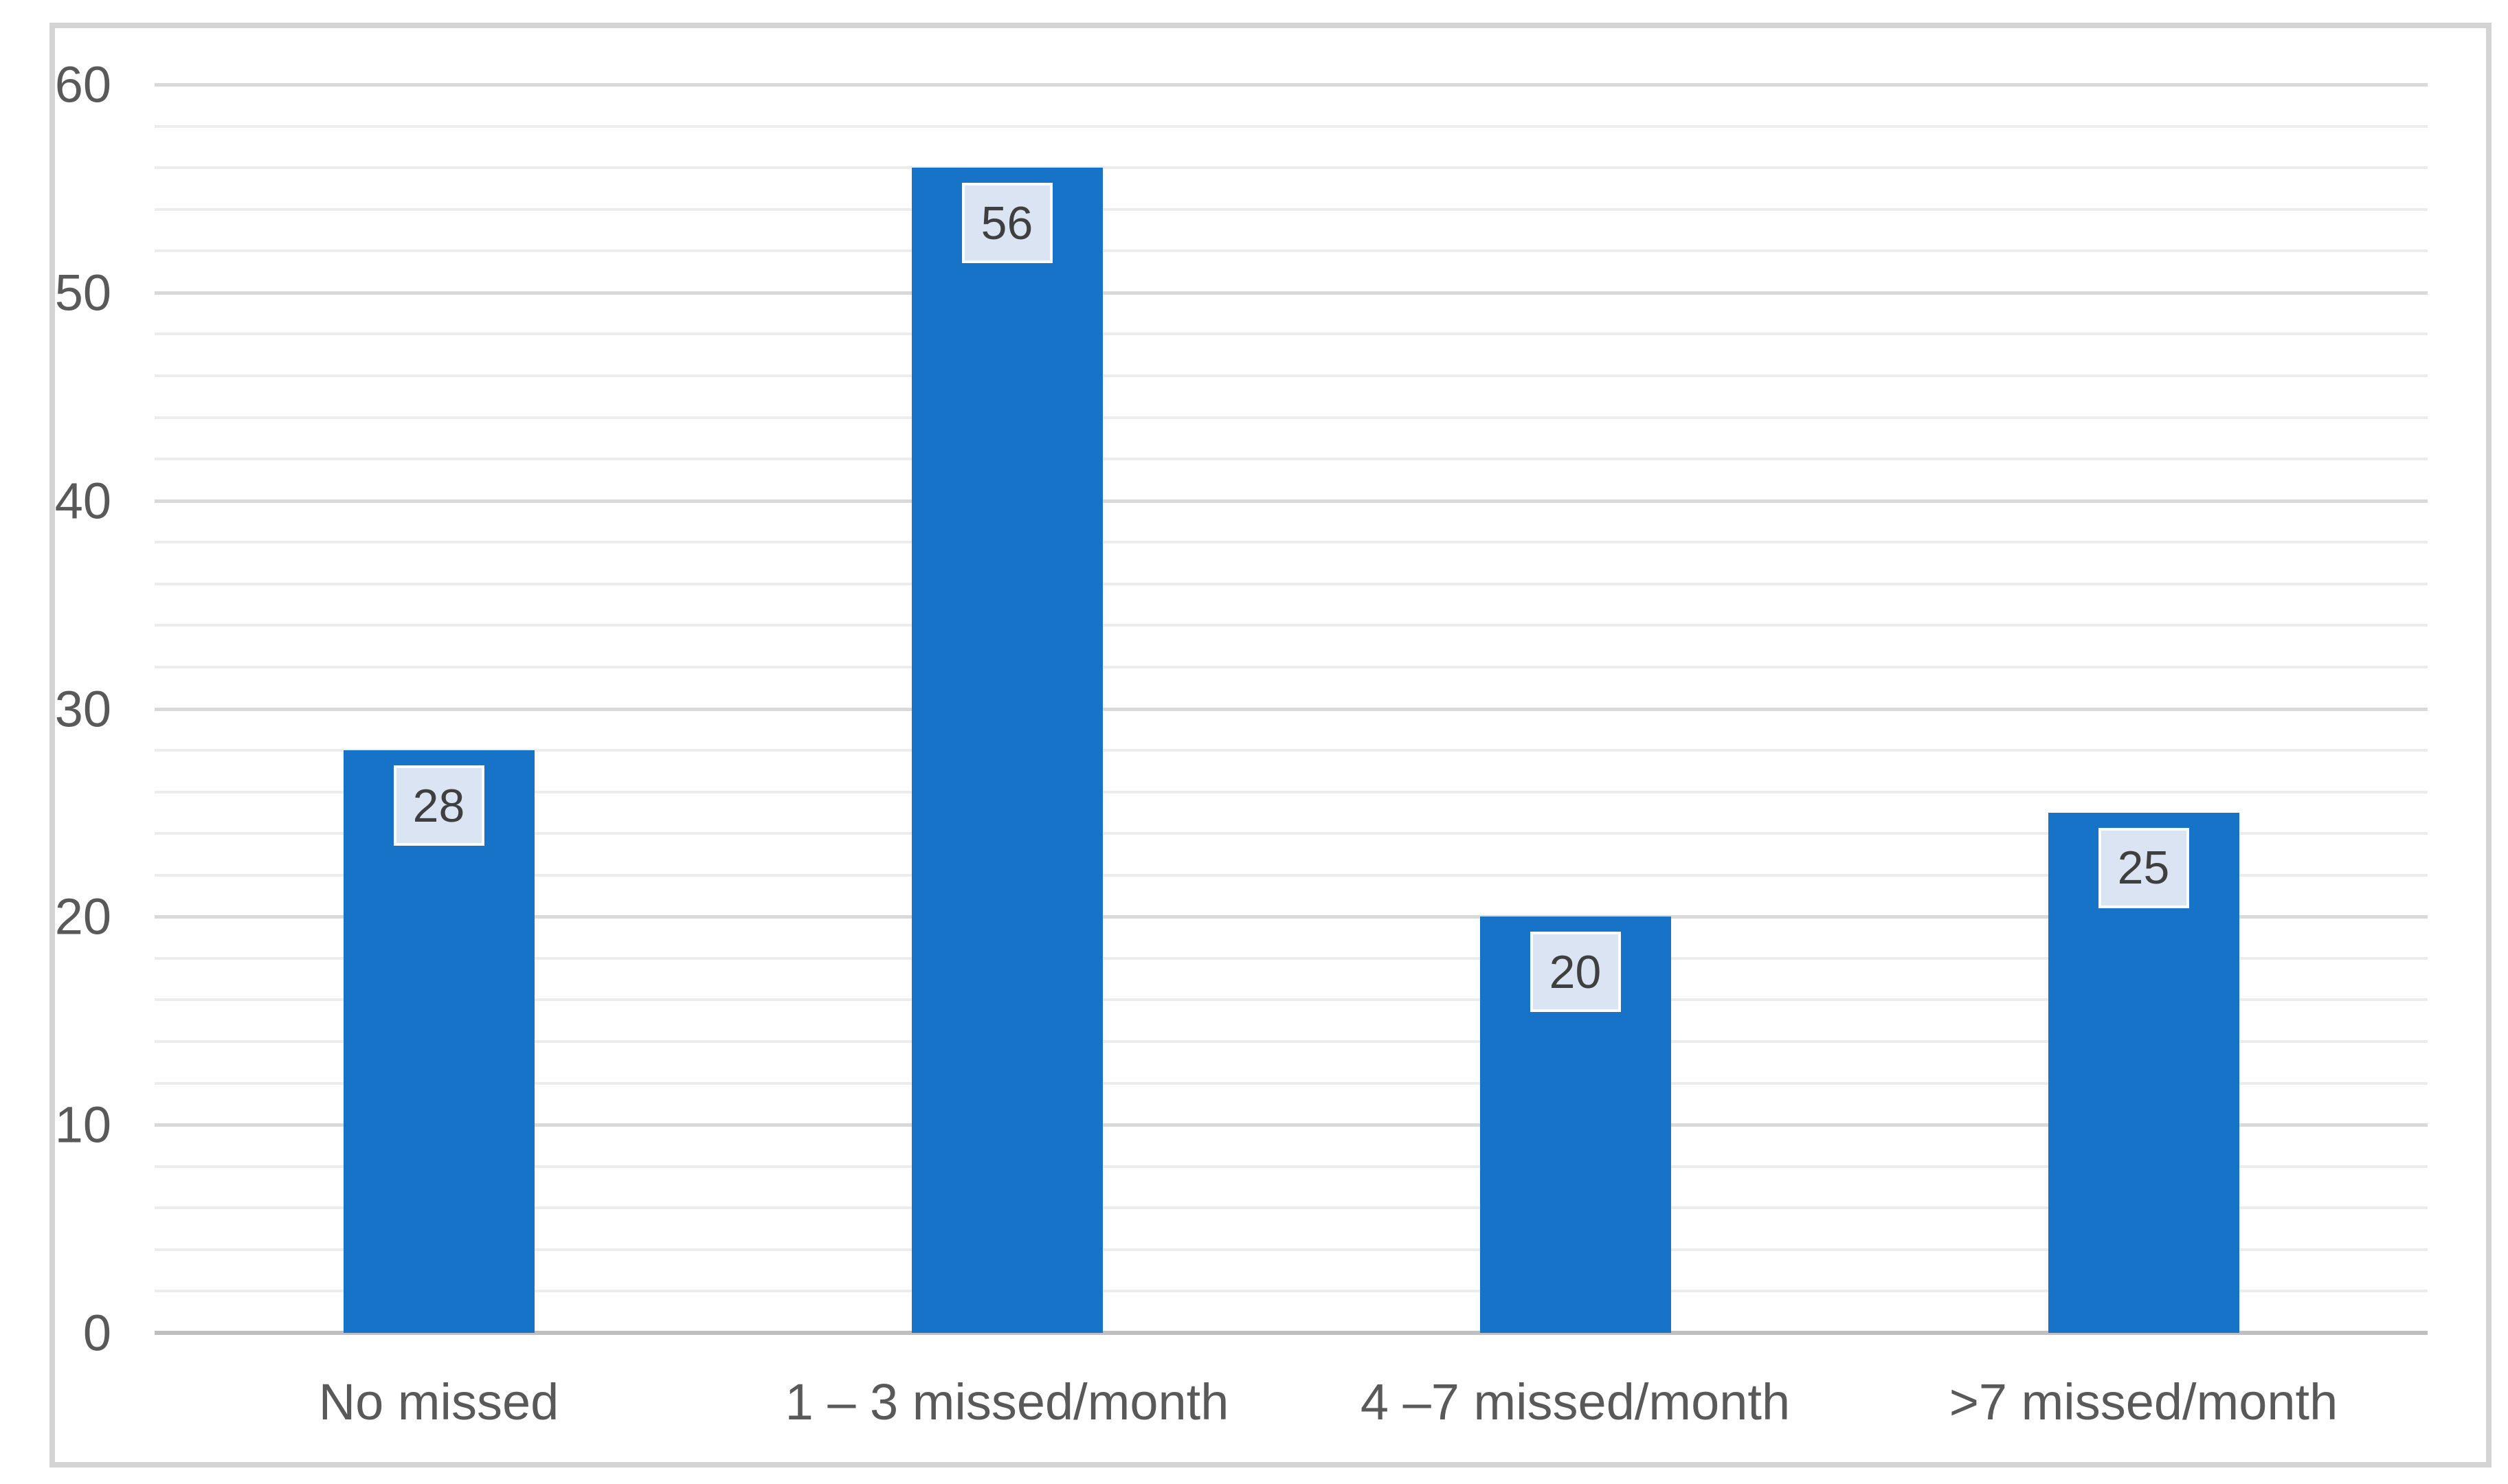 This screenshot has height=1484, width=2508. I want to click on category-label: 4 –7 missed/month, so click(1575, 1401).